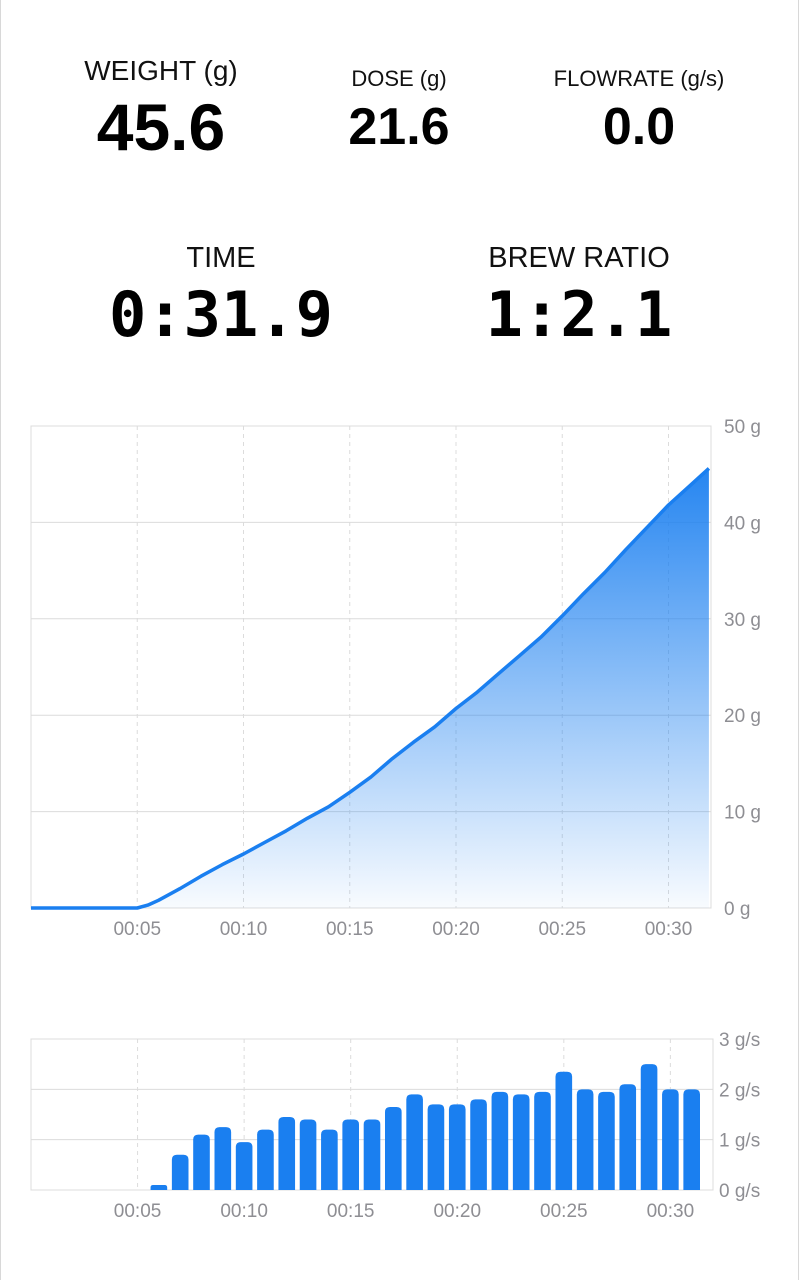 The width and height of the screenshot is (799, 1280). What do you see at coordinates (742, 427) in the screenshot?
I see `weight-y-tick-label: 50 g` at bounding box center [742, 427].